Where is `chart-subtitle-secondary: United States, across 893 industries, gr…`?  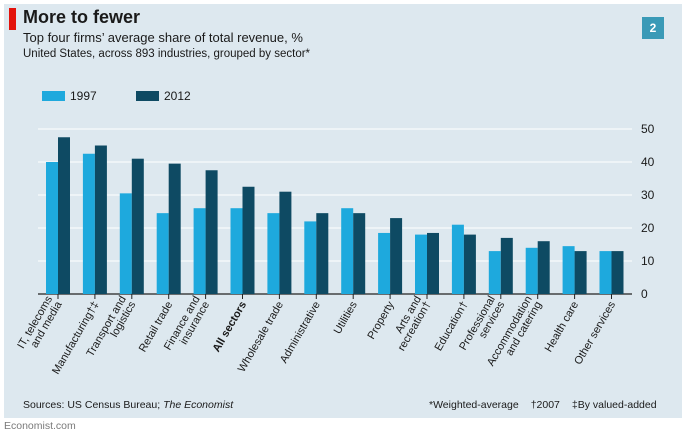 chart-subtitle-secondary: United States, across 893 industries, gr… is located at coordinates (167, 54).